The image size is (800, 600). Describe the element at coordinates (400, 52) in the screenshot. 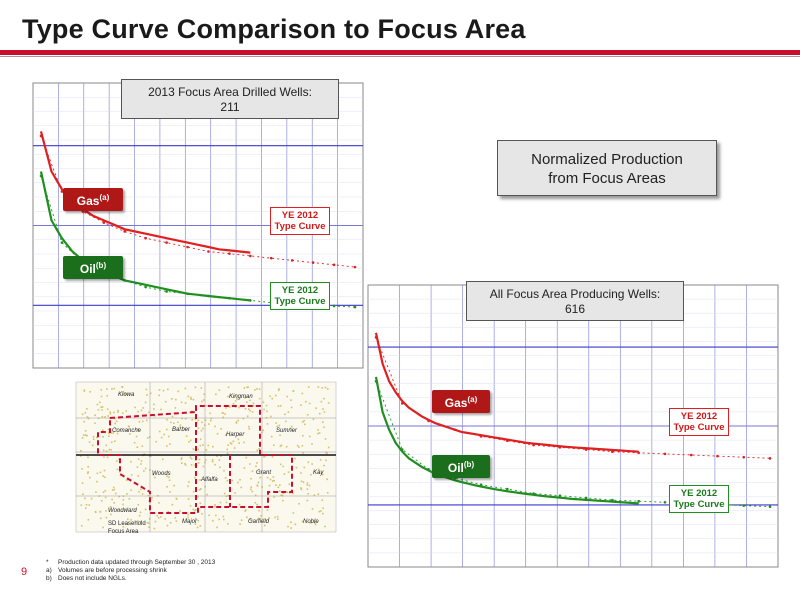

I see `title-rule` at that location.